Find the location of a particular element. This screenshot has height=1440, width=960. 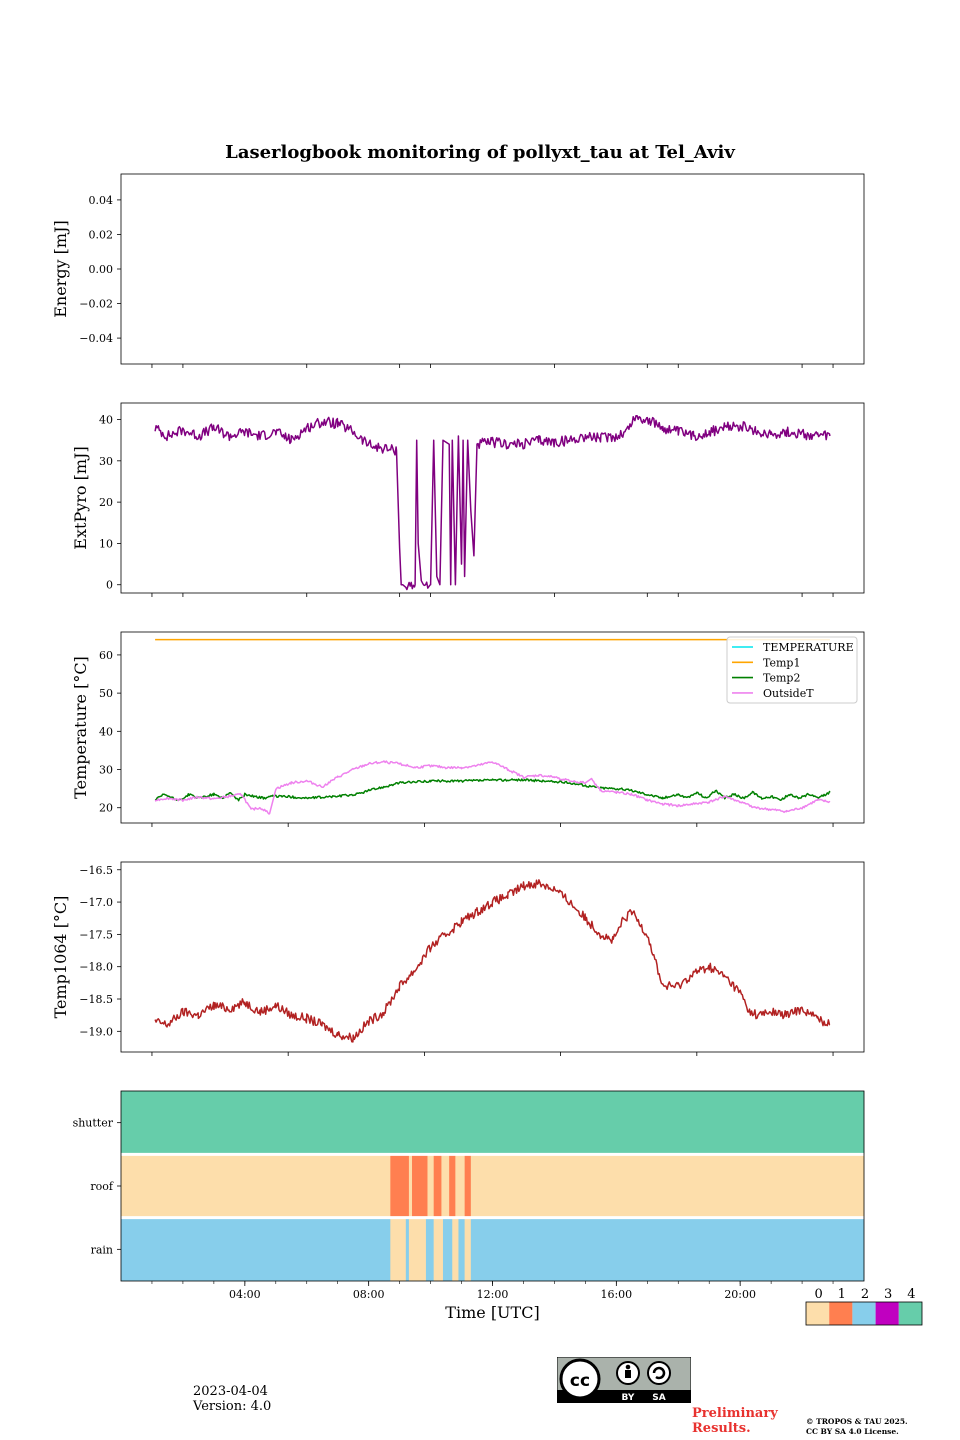

row-label-rain: rain is located at coordinates (102, 1249).